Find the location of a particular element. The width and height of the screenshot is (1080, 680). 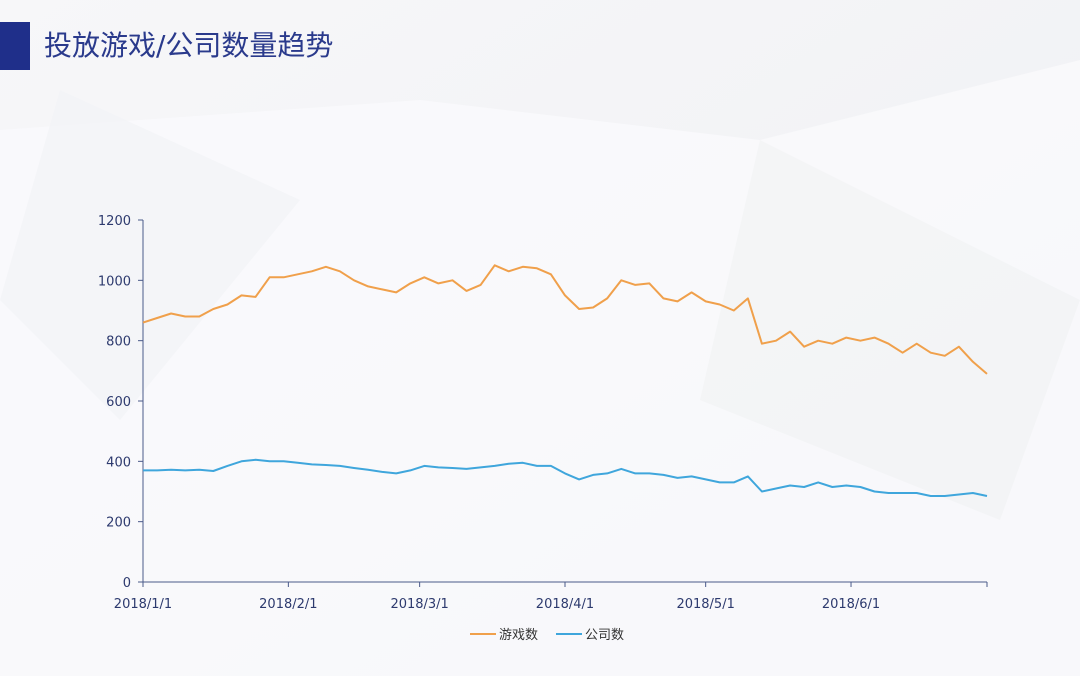

bg-shape is located at coordinates (150, 255).